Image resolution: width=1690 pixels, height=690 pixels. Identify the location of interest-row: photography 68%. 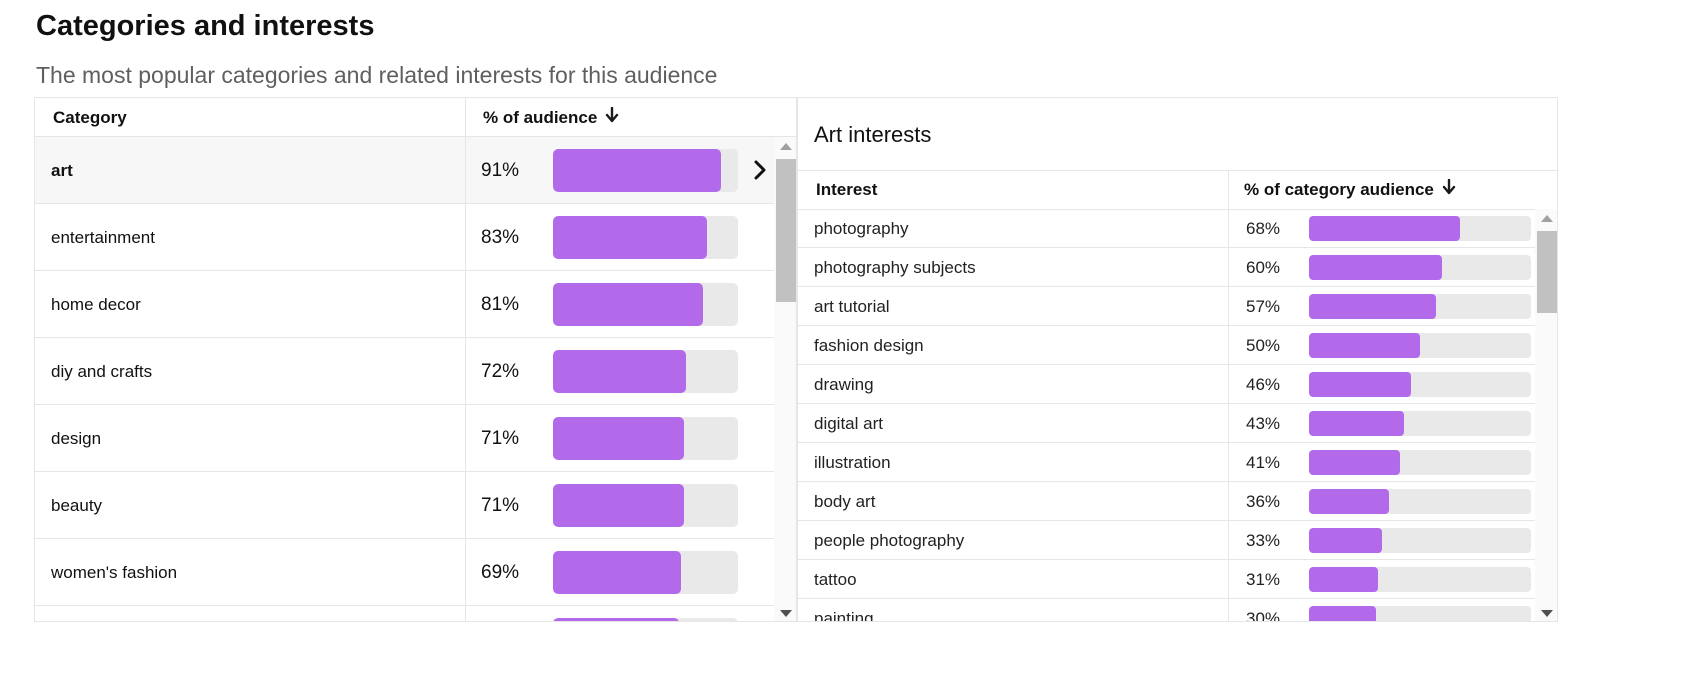
(1167, 228).